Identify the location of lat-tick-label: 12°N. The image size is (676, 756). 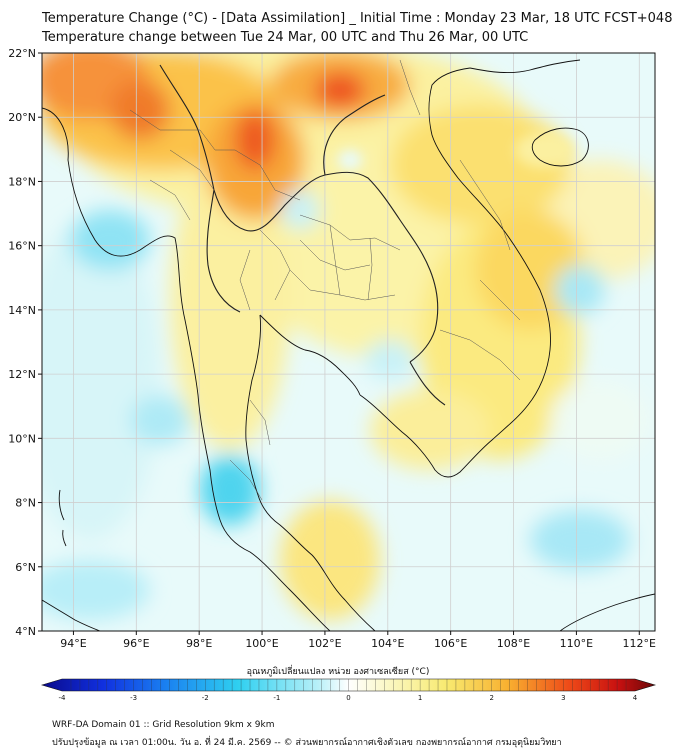
(22, 374).